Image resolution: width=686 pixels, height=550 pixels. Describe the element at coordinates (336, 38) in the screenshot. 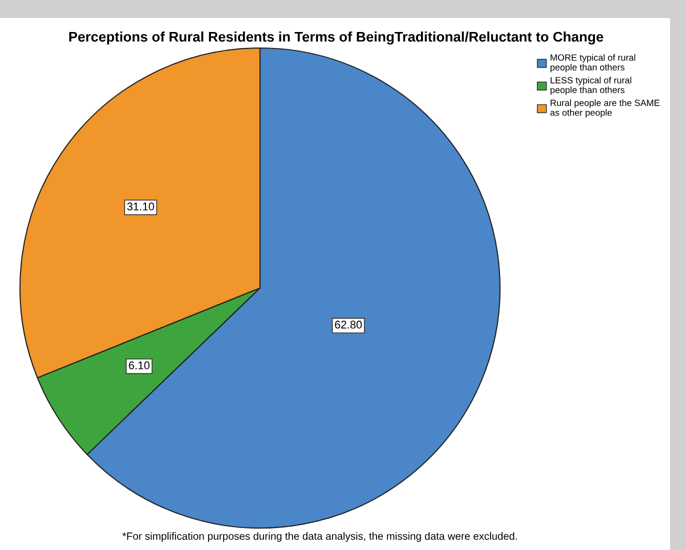

I see `chart-title: Perceptions of Rural Residents in Terms of BeingTraditional/Reluctant to Change` at that location.